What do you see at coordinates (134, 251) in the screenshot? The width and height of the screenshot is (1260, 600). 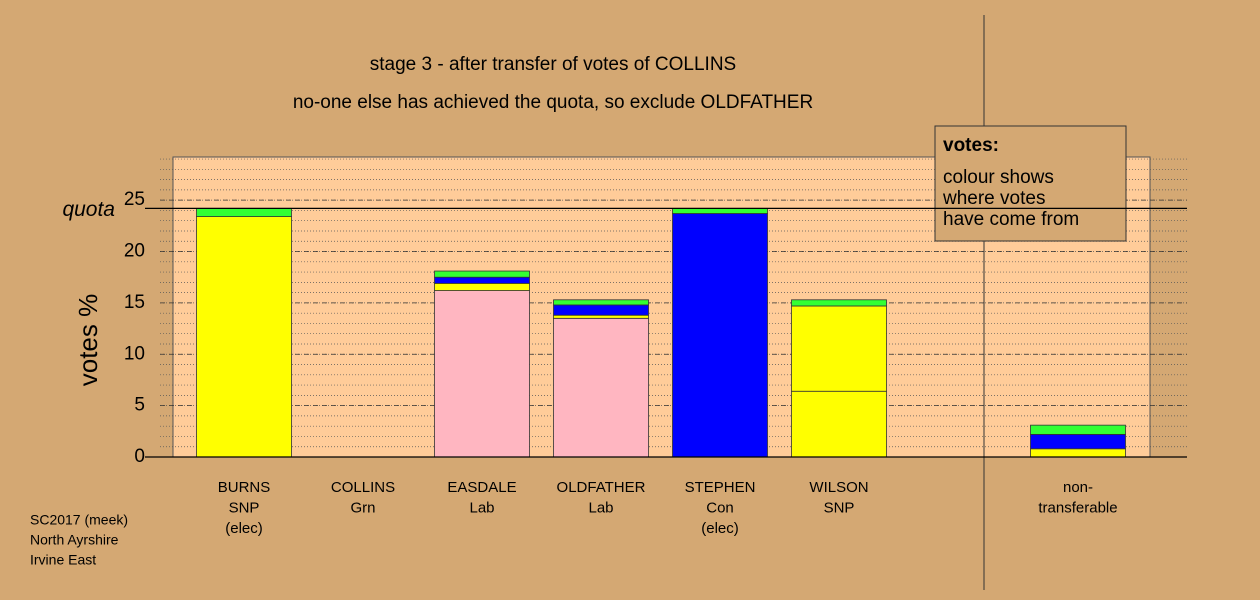 I see `y-tick-label: 20` at bounding box center [134, 251].